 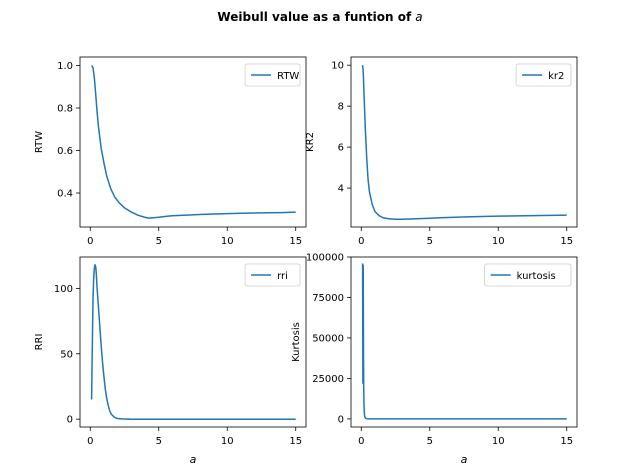 I want to click on figure-title-variable: a, so click(x=418, y=17).